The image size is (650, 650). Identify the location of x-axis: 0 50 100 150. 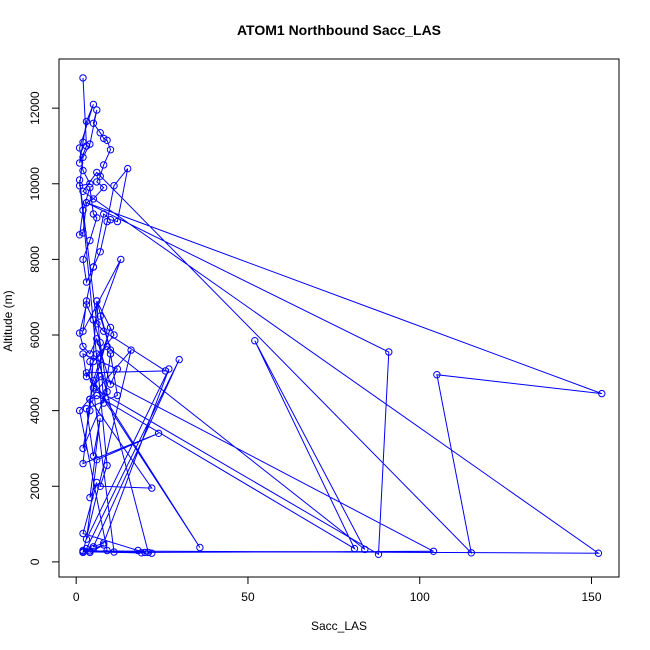
(337, 590).